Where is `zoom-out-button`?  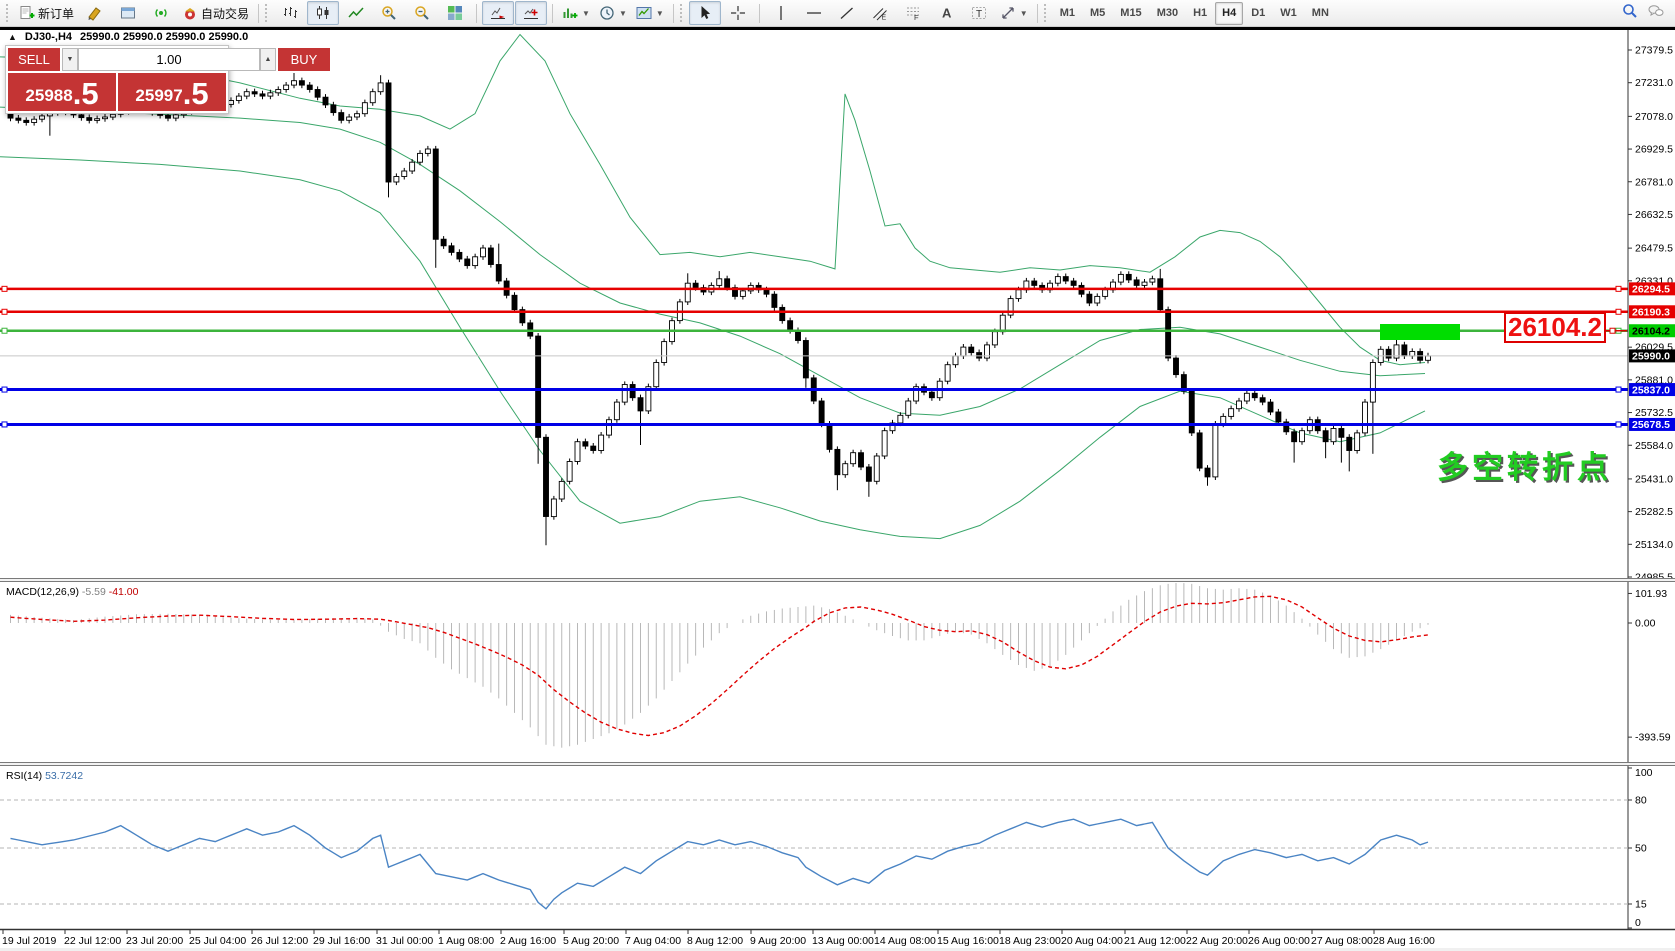 zoom-out-button is located at coordinates (422, 13).